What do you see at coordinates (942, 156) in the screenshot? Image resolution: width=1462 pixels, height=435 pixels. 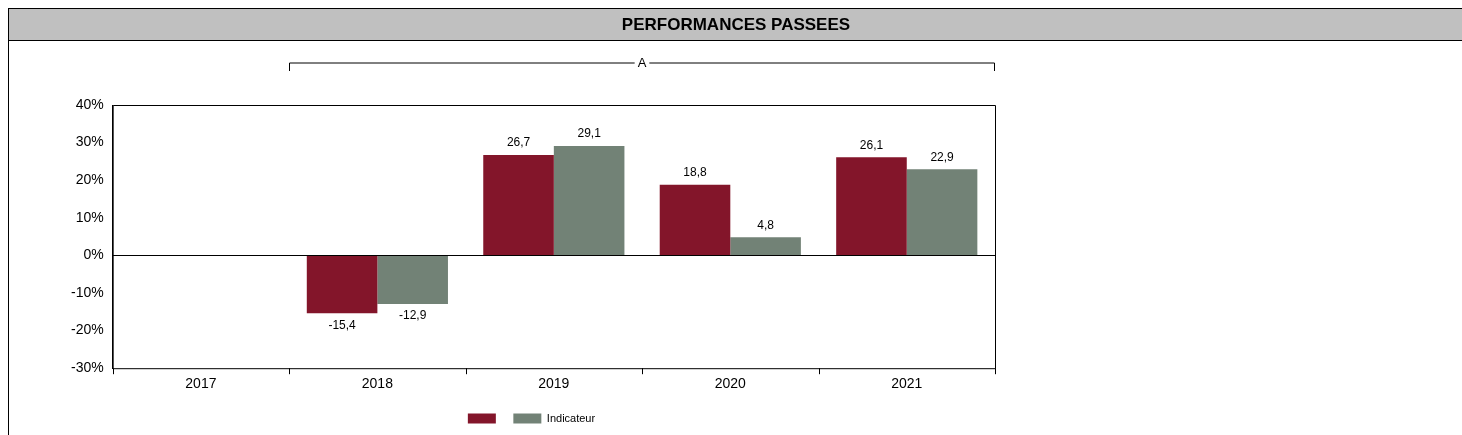 I see `data-label: 22,9` at bounding box center [942, 156].